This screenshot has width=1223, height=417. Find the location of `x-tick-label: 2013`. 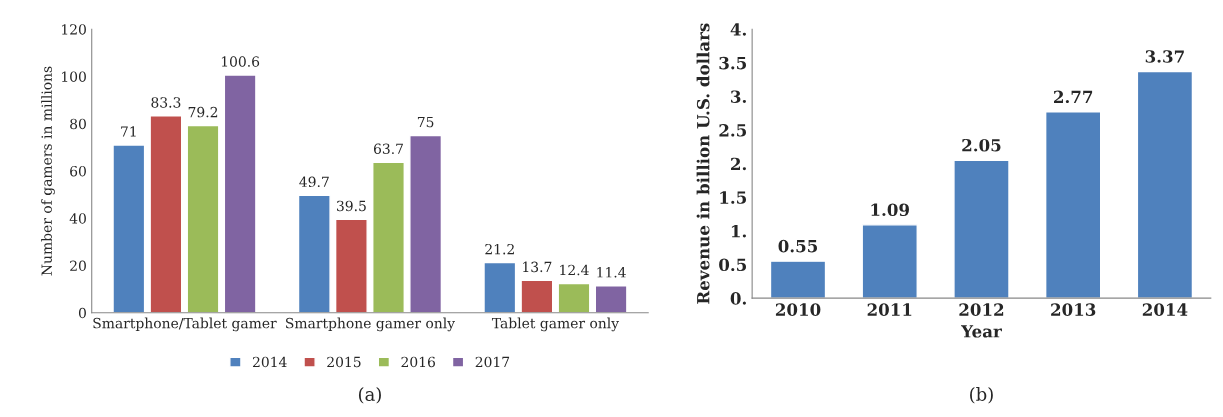

x-tick-label: 2013 is located at coordinates (1073, 309).